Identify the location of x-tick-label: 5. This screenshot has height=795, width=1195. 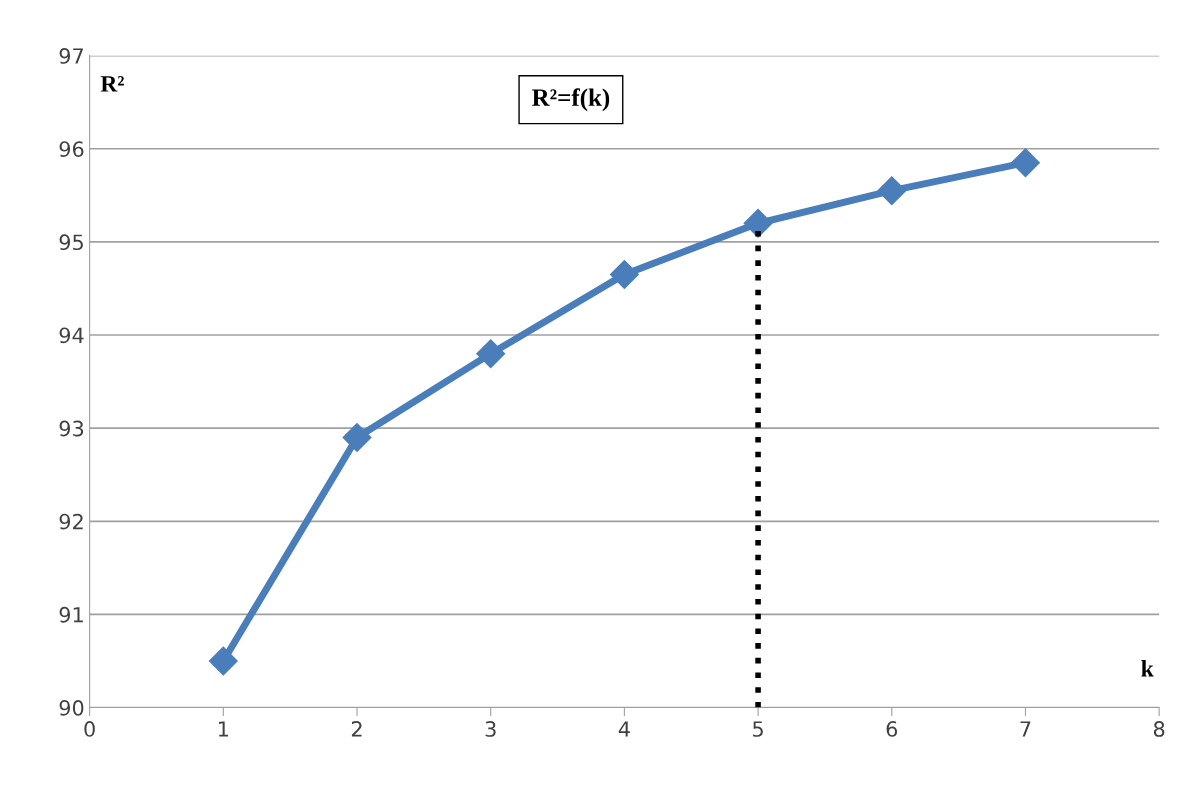
(758, 729).